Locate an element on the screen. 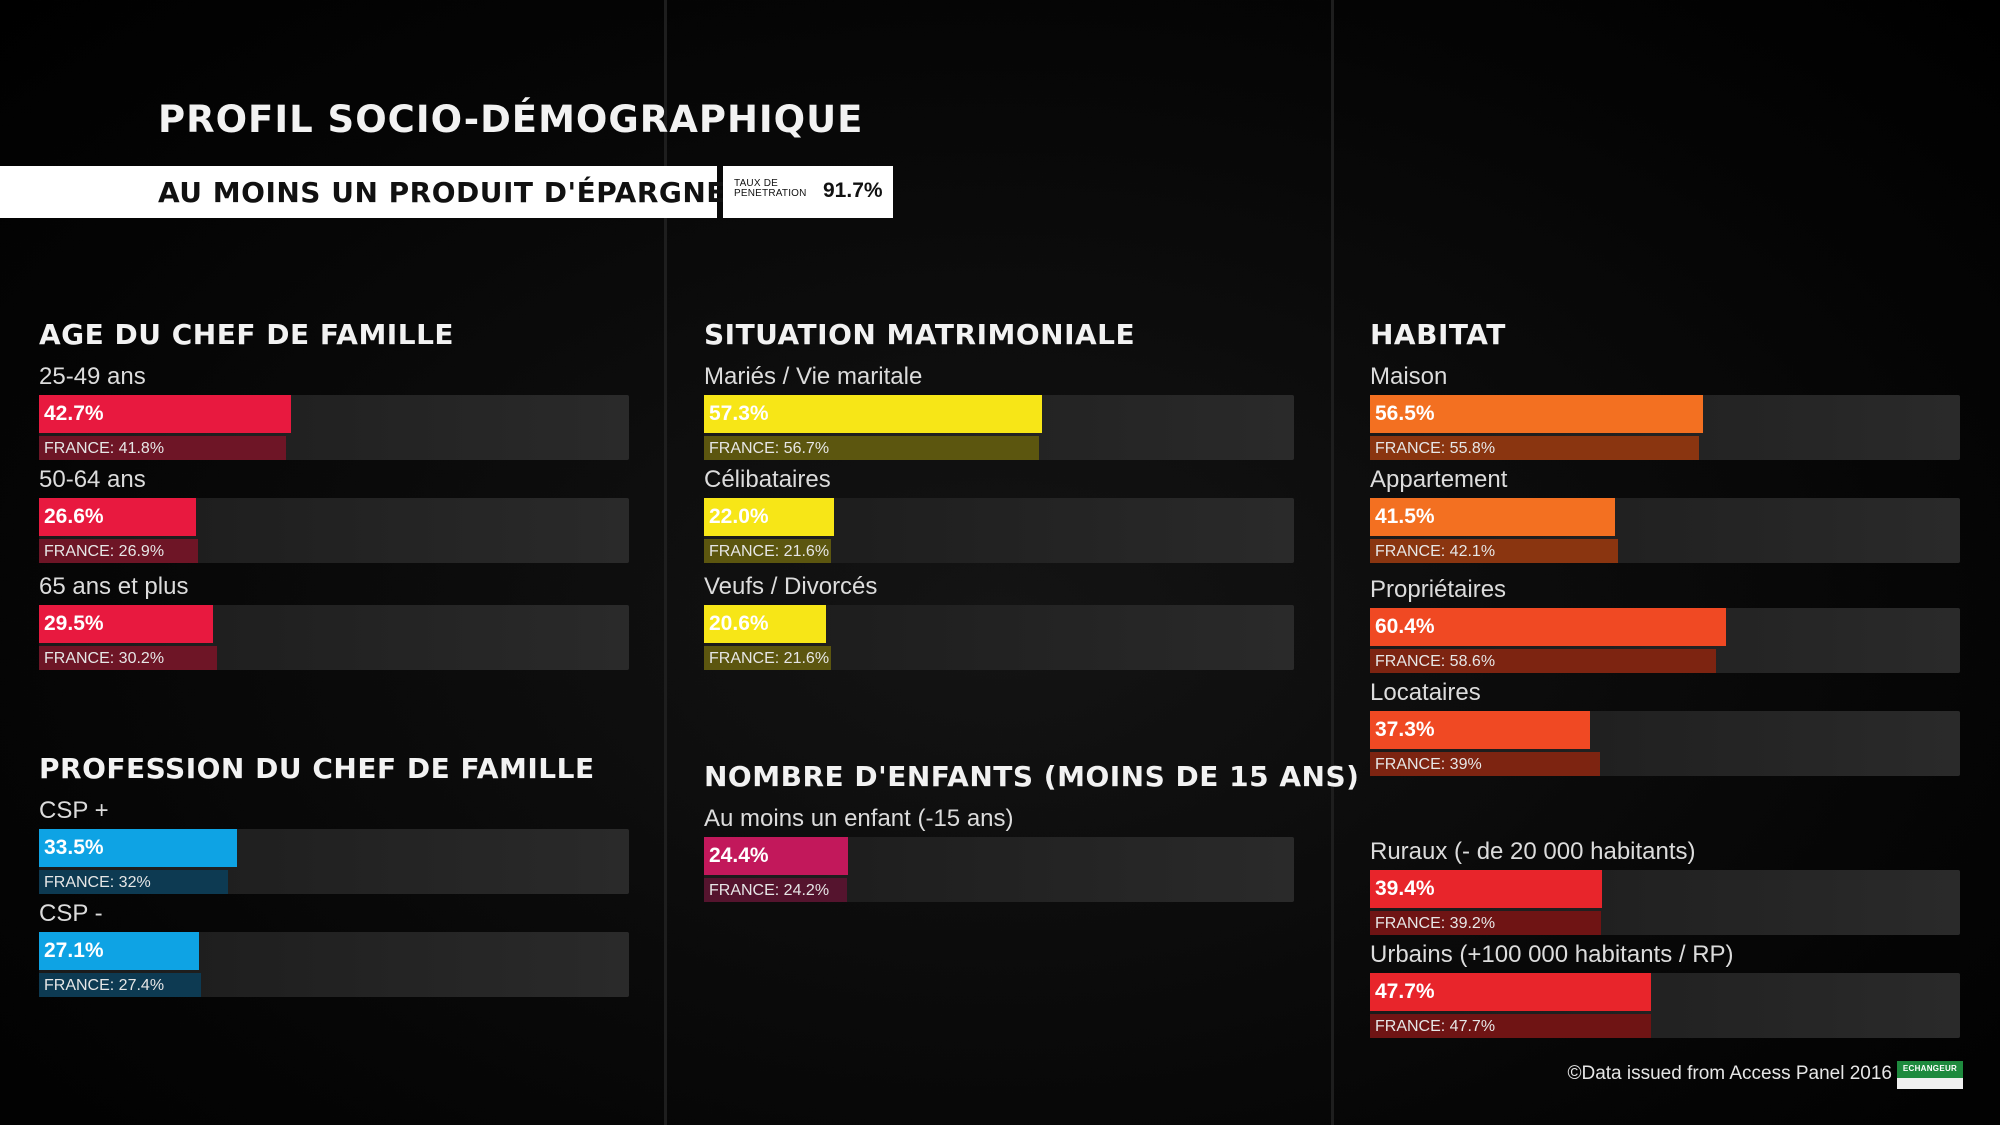 The width and height of the screenshot is (2000, 1125). bar-track: 20.6% FRANCE: 21.6% is located at coordinates (999, 637).